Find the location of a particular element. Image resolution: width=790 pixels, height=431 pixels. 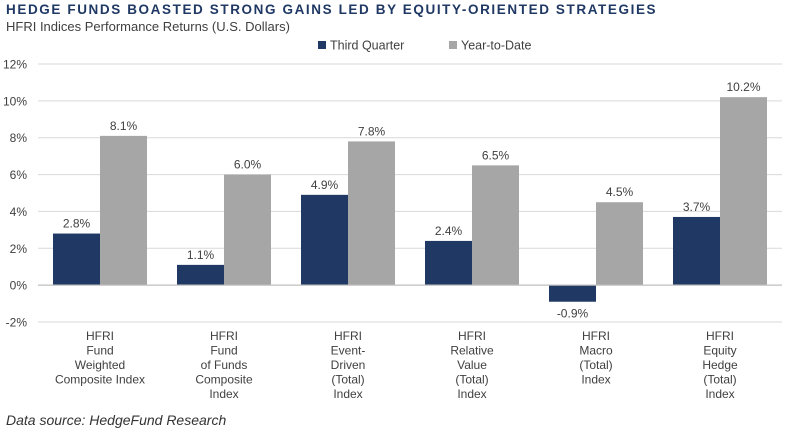

data-label: 3.7% is located at coordinates (697, 207).